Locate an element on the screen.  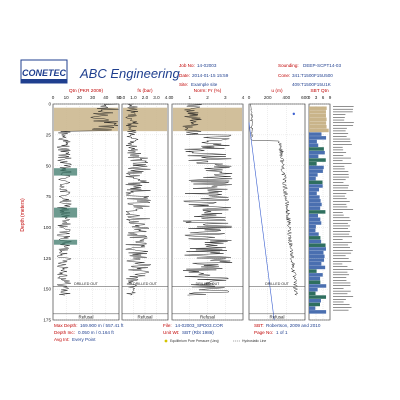
x-tick-label: 2.0 is located at coordinates (145, 97).